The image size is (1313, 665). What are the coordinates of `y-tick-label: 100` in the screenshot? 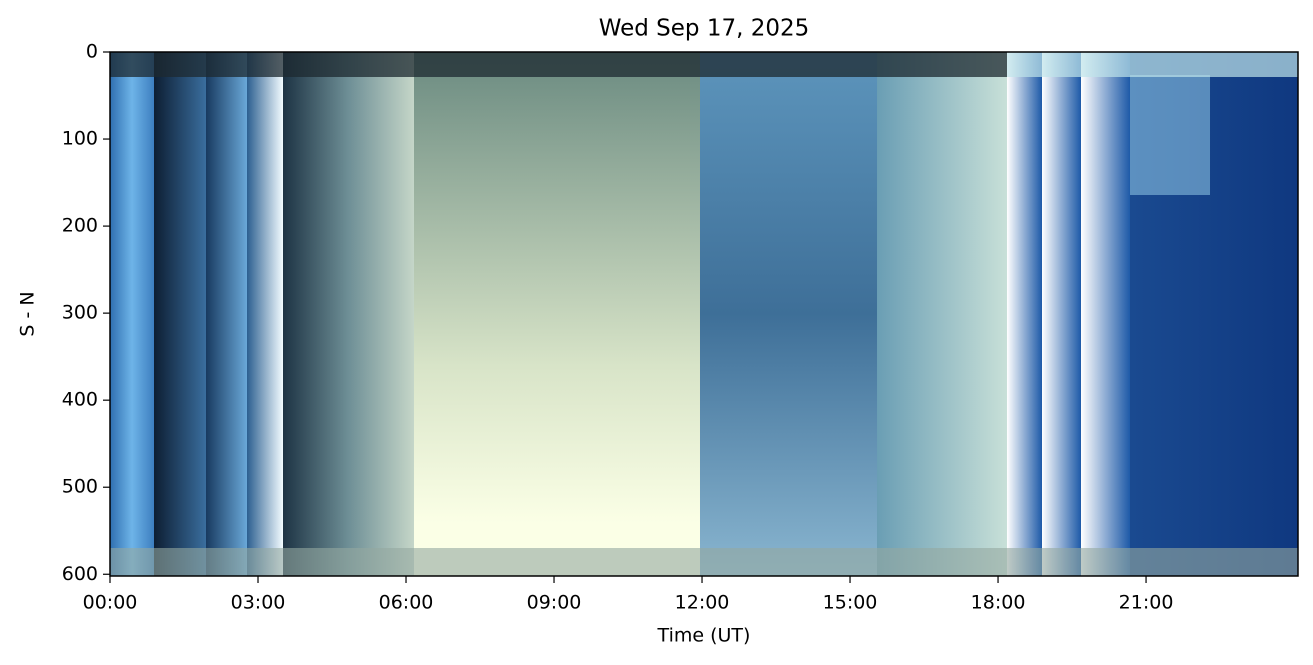 It's located at (80, 139).